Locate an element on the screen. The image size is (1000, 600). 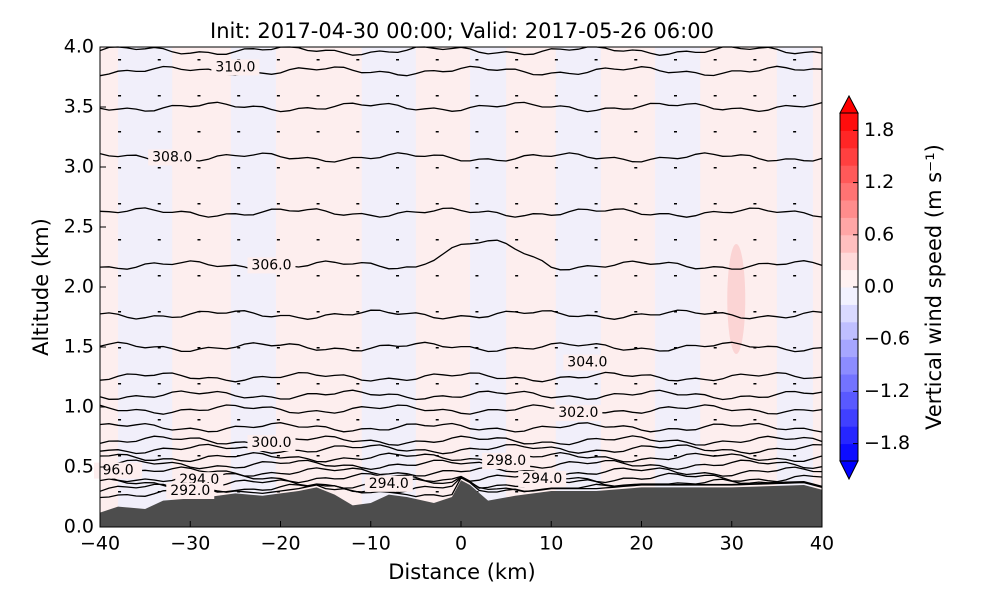
x-tick-label: −10 is located at coordinates (371, 544).